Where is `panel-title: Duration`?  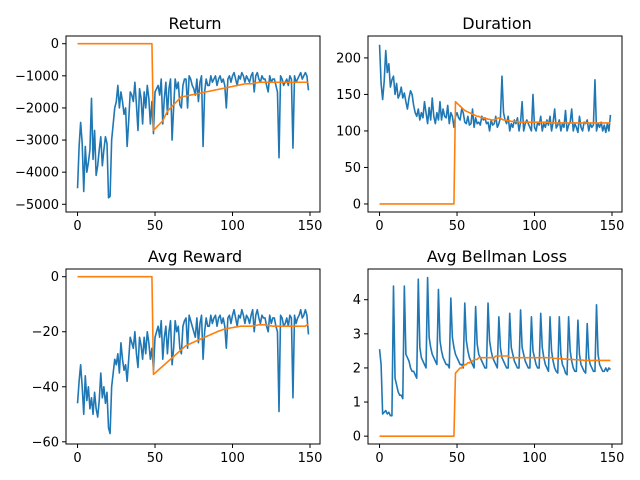
panel-title: Duration is located at coordinates (497, 23).